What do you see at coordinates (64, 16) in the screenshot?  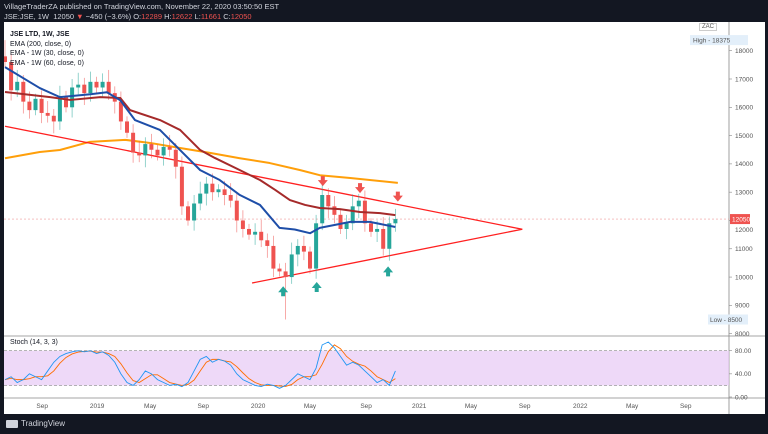 I see `last-price: 12050` at bounding box center [64, 16].